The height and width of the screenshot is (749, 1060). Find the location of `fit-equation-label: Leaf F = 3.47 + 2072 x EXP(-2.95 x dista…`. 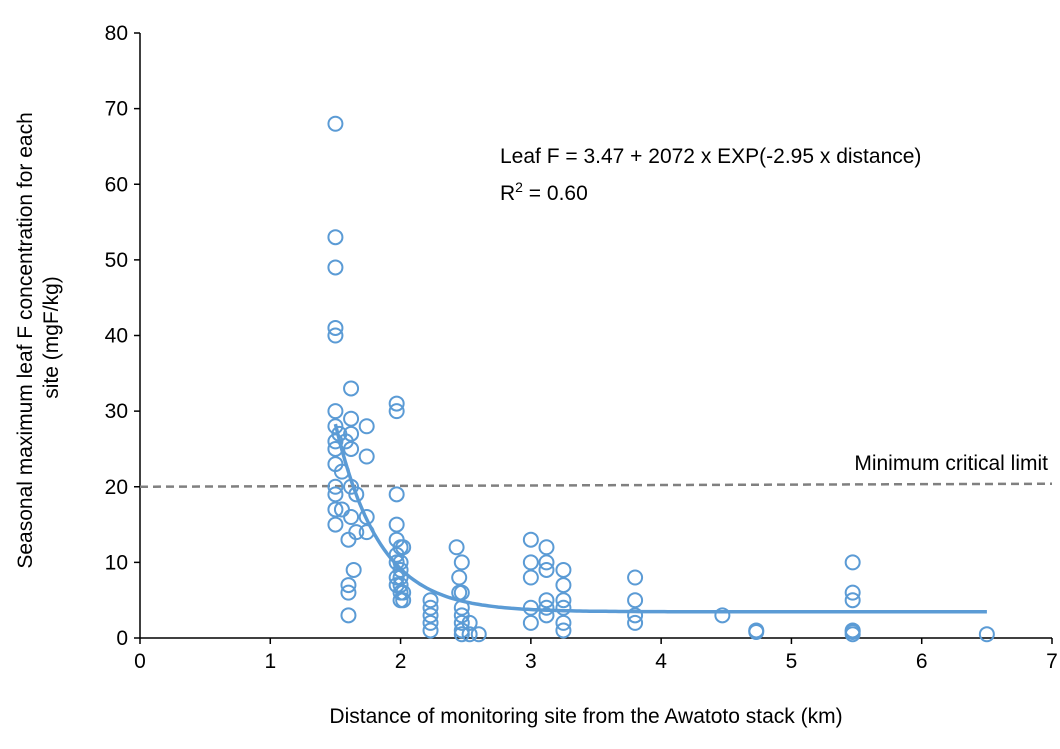

fit-equation-label: Leaf F = 3.47 + 2072 x EXP(-2.95 x dista… is located at coordinates (710, 156).